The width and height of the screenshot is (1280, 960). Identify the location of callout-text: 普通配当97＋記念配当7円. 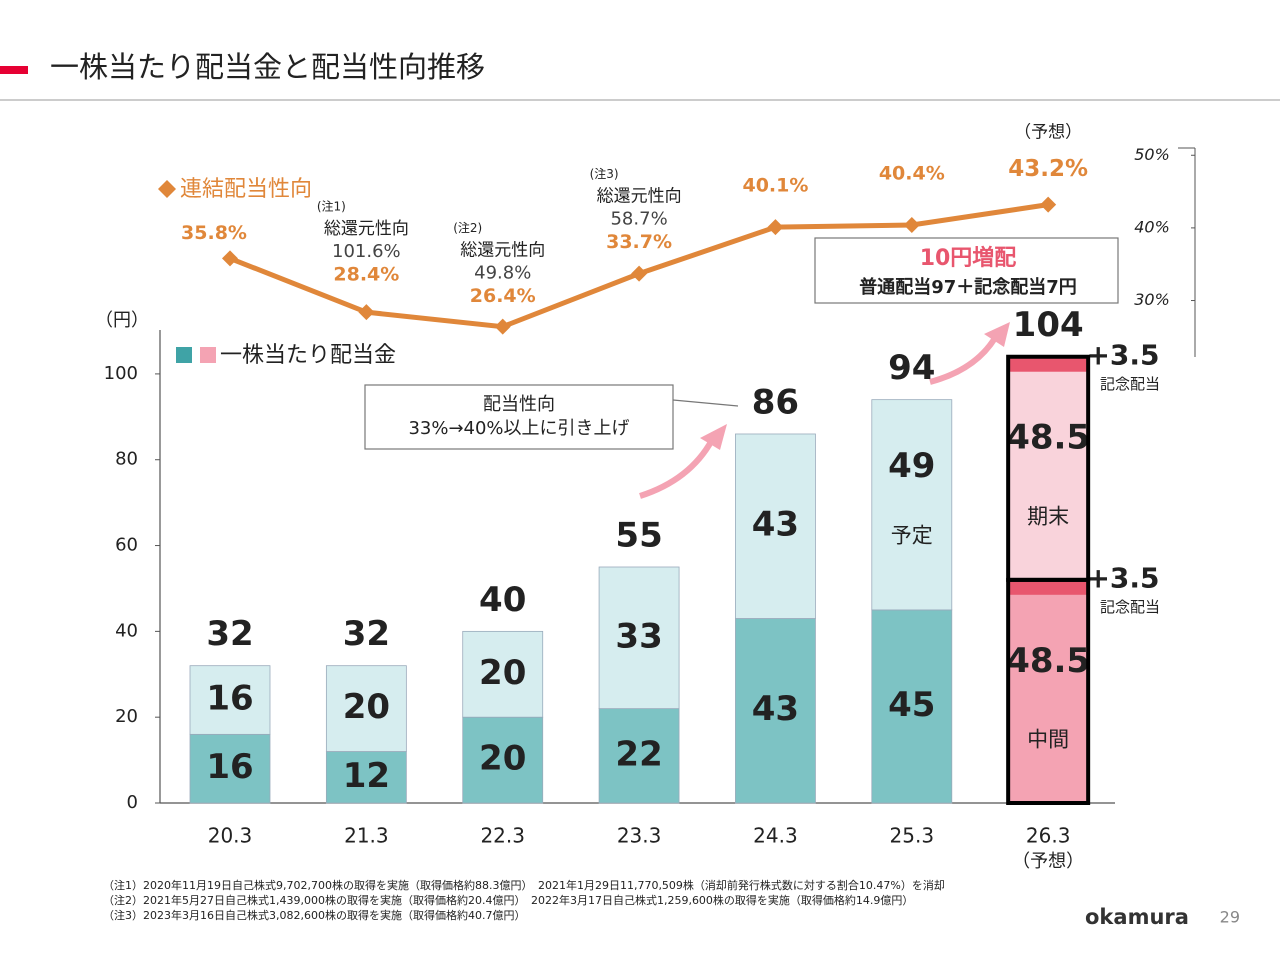
(968, 287).